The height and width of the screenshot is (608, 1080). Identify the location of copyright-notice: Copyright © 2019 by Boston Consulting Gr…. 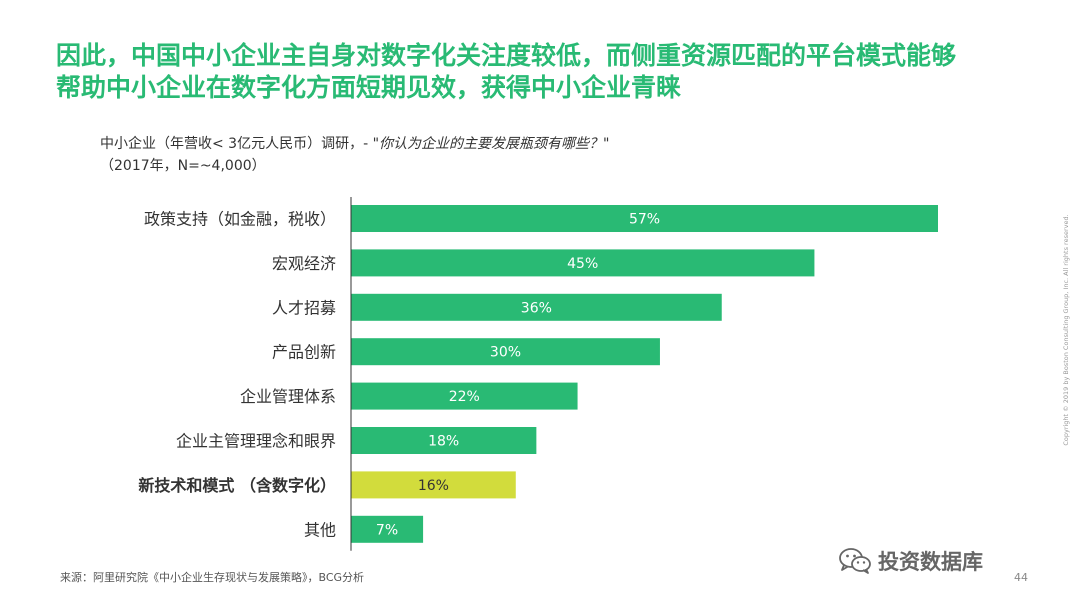
(1066, 330).